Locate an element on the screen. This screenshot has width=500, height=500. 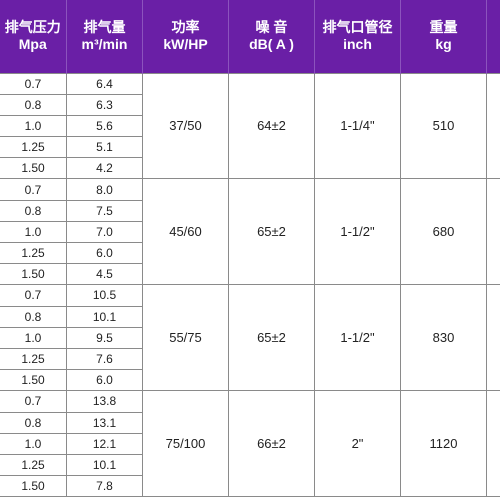
header-flow-unit: m³/min is located at coordinates (104, 44).